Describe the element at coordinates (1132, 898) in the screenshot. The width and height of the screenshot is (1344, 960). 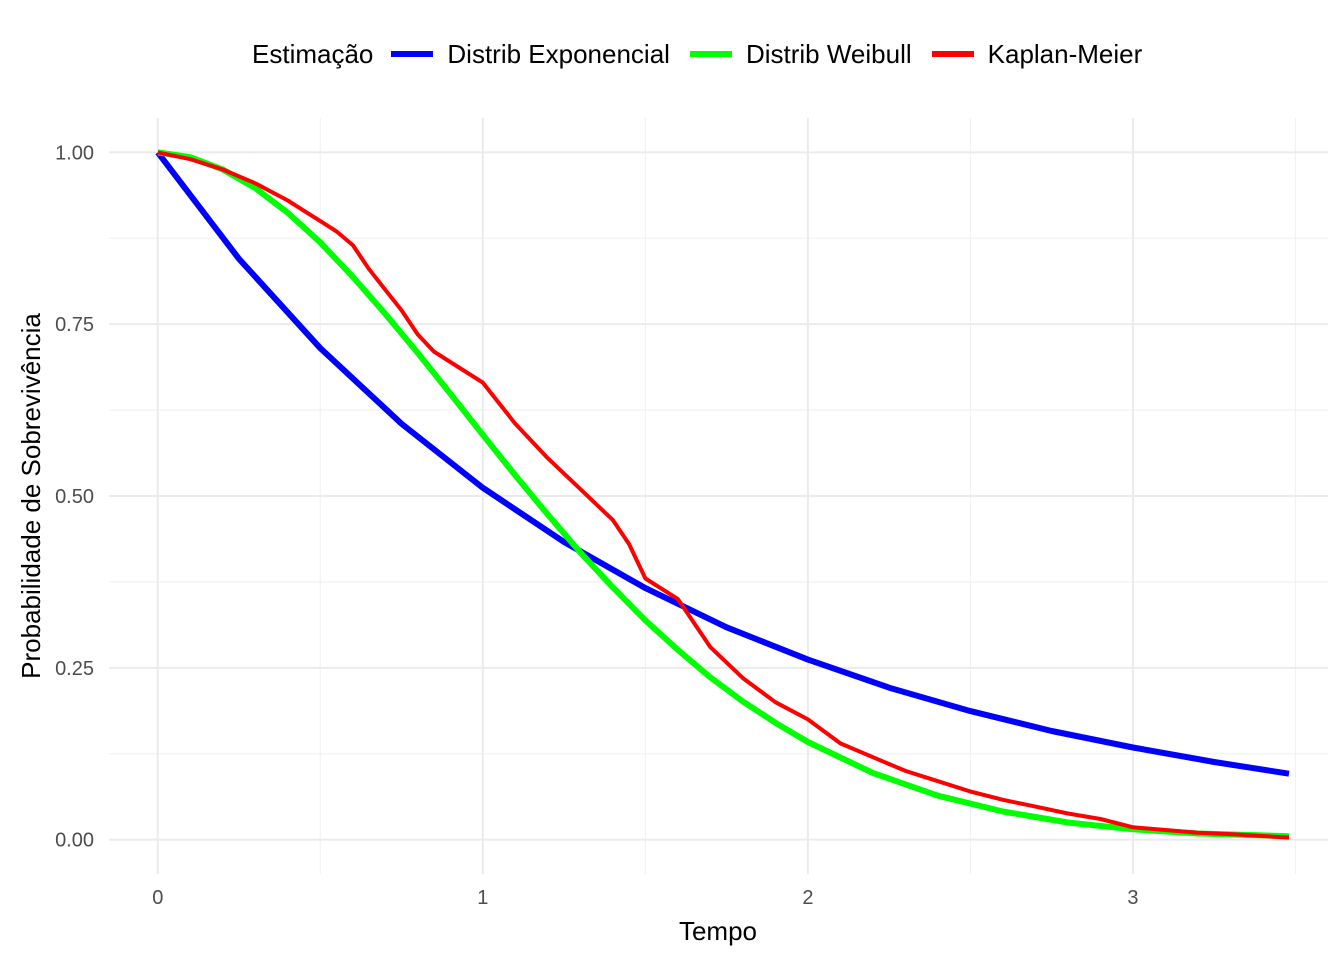
I see `x-tick-label: 3` at that location.